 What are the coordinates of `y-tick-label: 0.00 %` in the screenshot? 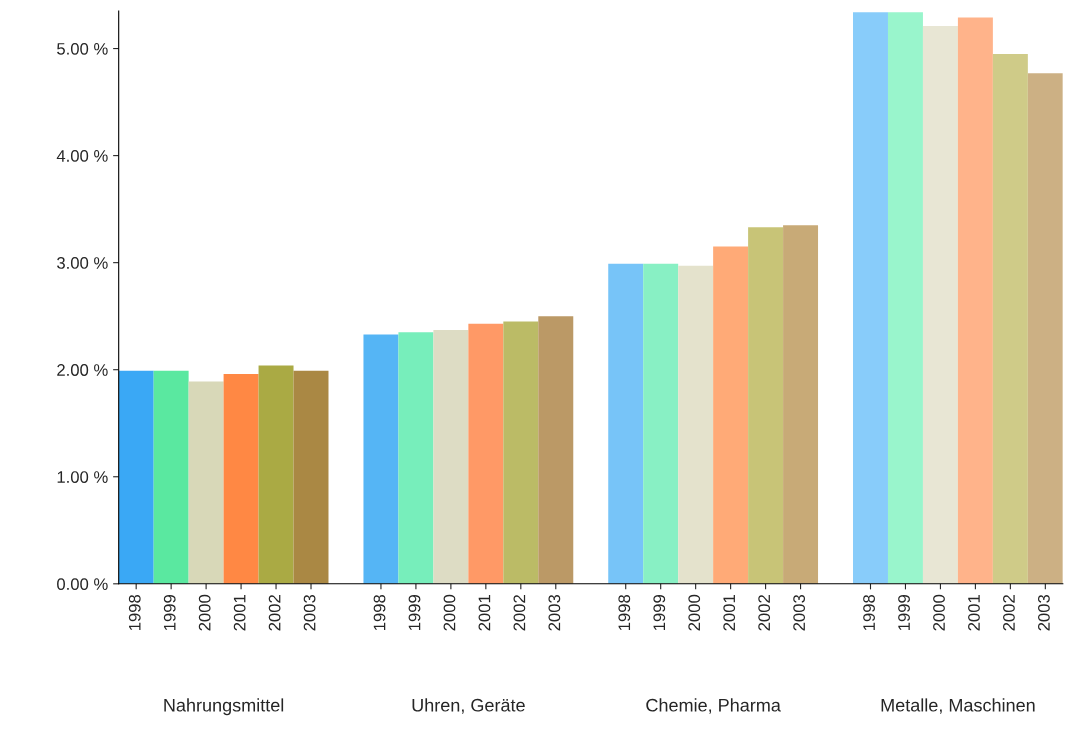 It's located at (82, 584).